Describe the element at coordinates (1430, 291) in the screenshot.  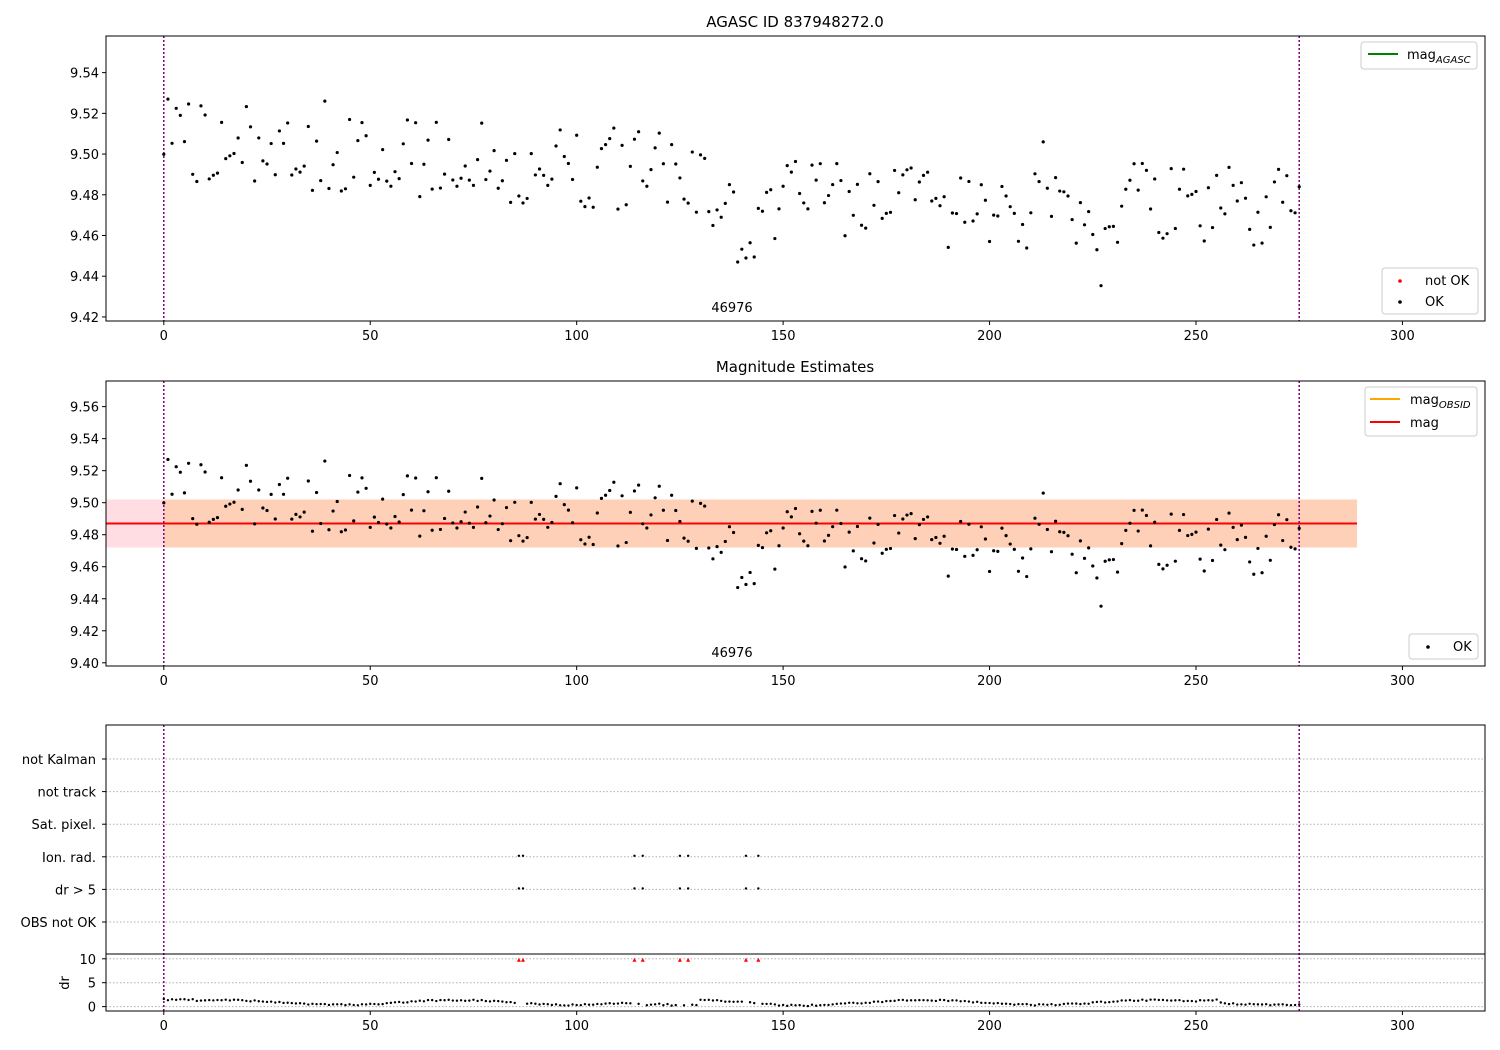
I see `agasc-legend-lower: not OK OK` at that location.